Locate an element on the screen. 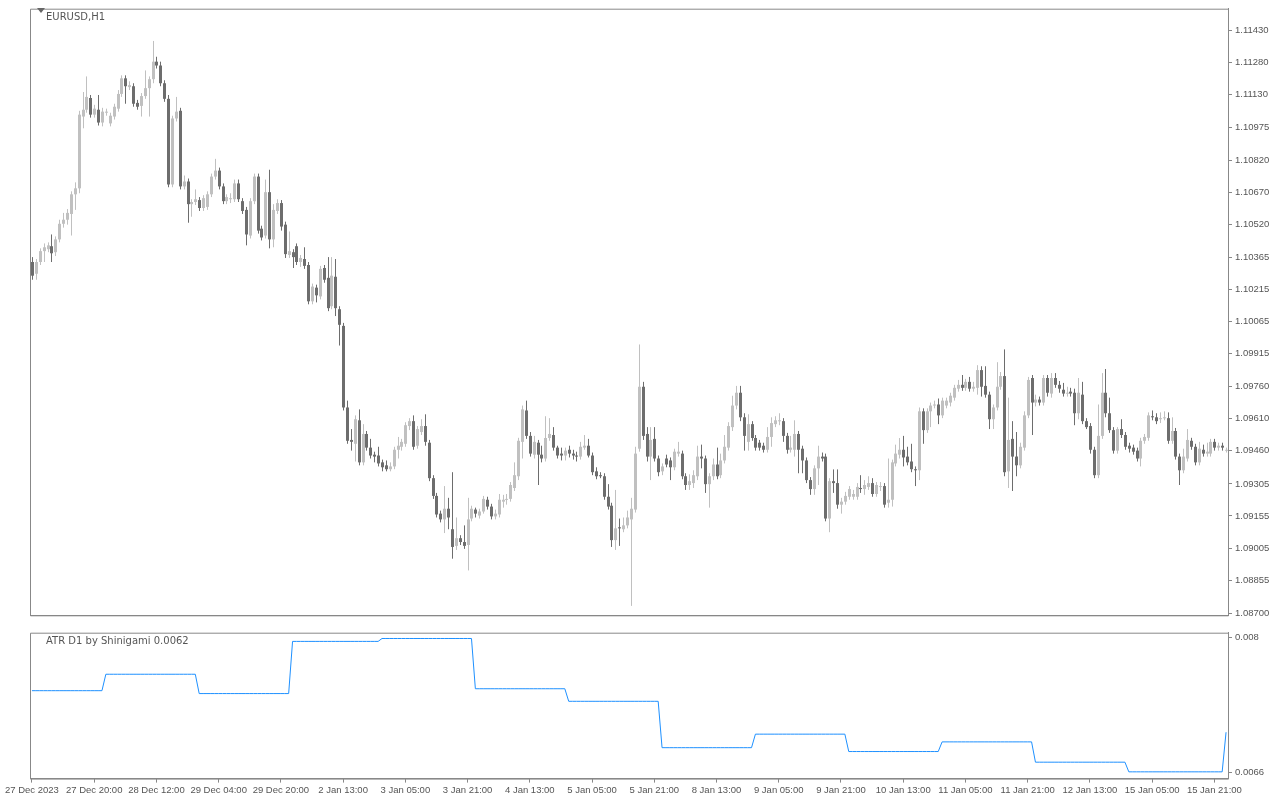 Image resolution: width=1280 pixels, height=800 pixels. y-tick-label: 1.09305 is located at coordinates (1252, 483).